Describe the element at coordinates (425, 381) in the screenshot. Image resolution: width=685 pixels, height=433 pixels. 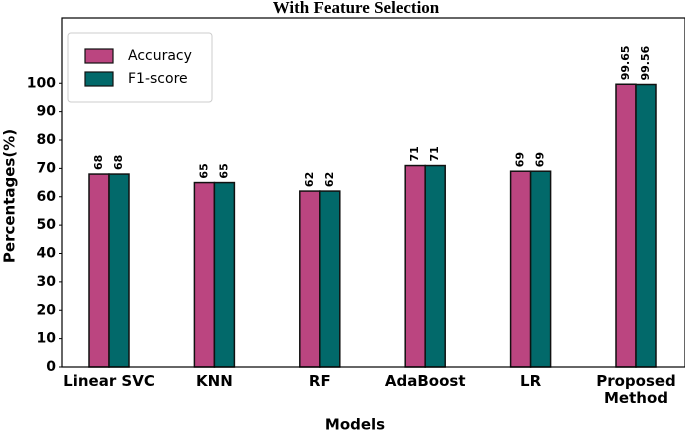
I see `x-tick-label: AdaBoost` at that location.